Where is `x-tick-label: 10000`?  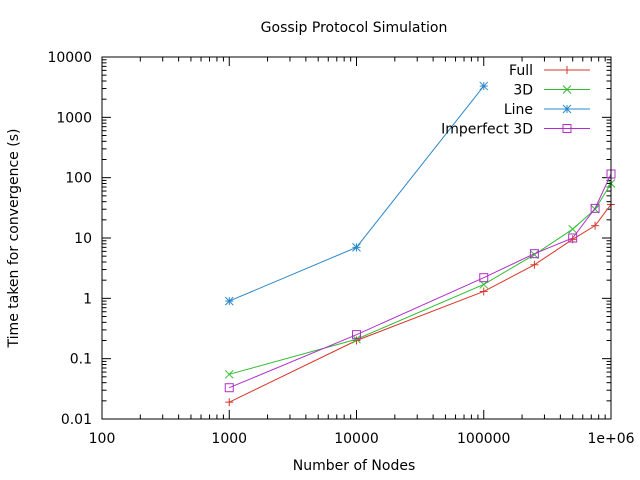
x-tick-label: 10000 is located at coordinates (356, 439).